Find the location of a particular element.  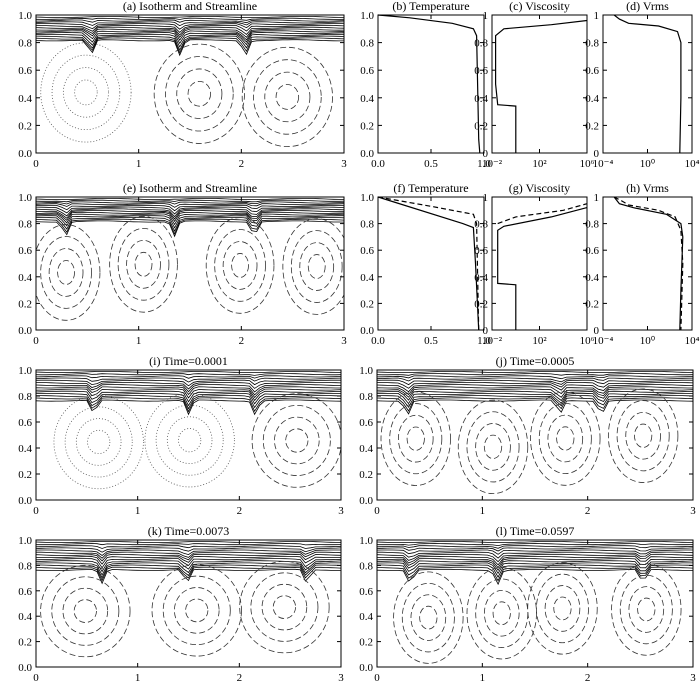

panel-title: (l) Time=0.0597 is located at coordinates (535, 531).